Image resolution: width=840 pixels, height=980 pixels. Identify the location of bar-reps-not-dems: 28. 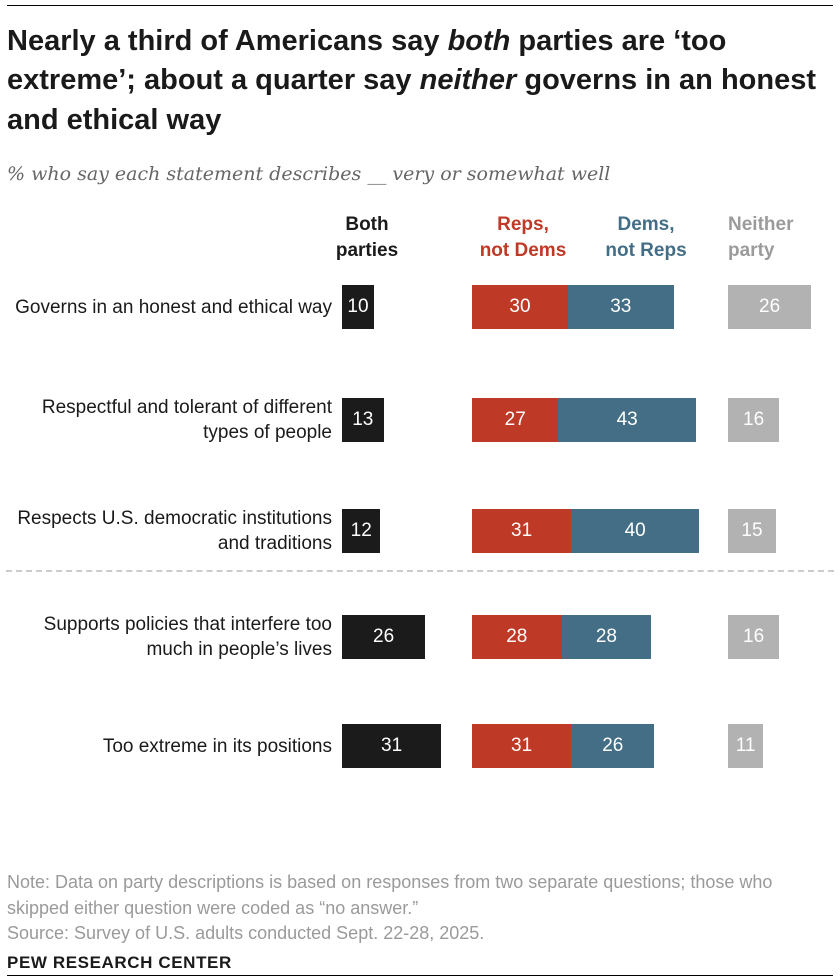
(517, 637).